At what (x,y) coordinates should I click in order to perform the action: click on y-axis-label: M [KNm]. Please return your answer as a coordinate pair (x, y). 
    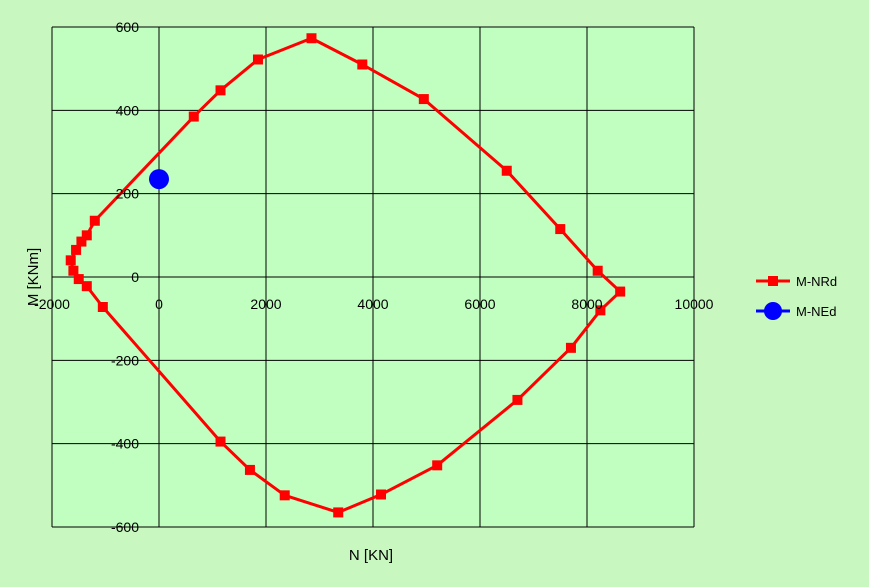
    Looking at the image, I should click on (33, 277).